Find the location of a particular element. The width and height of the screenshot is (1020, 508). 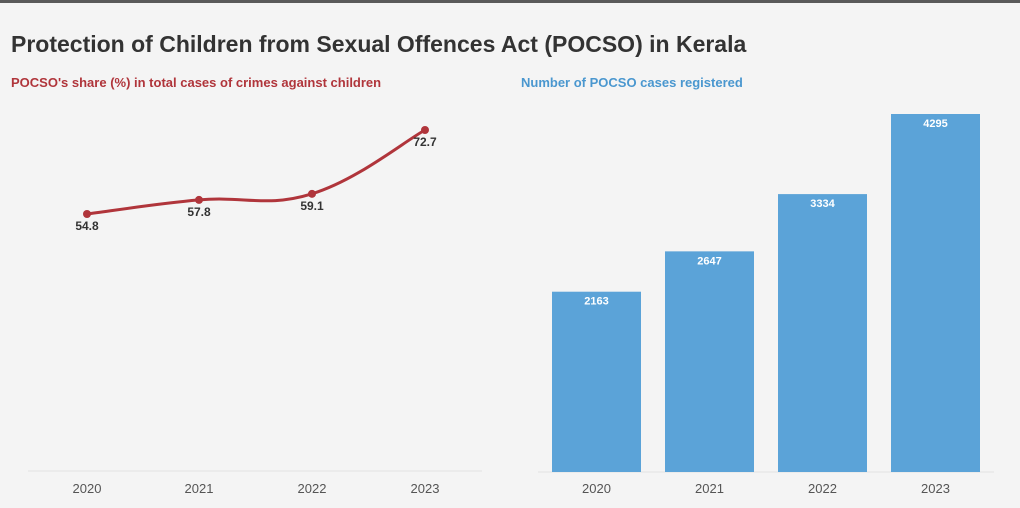

bar-data-label-2022: 3334 is located at coordinates (822, 204).